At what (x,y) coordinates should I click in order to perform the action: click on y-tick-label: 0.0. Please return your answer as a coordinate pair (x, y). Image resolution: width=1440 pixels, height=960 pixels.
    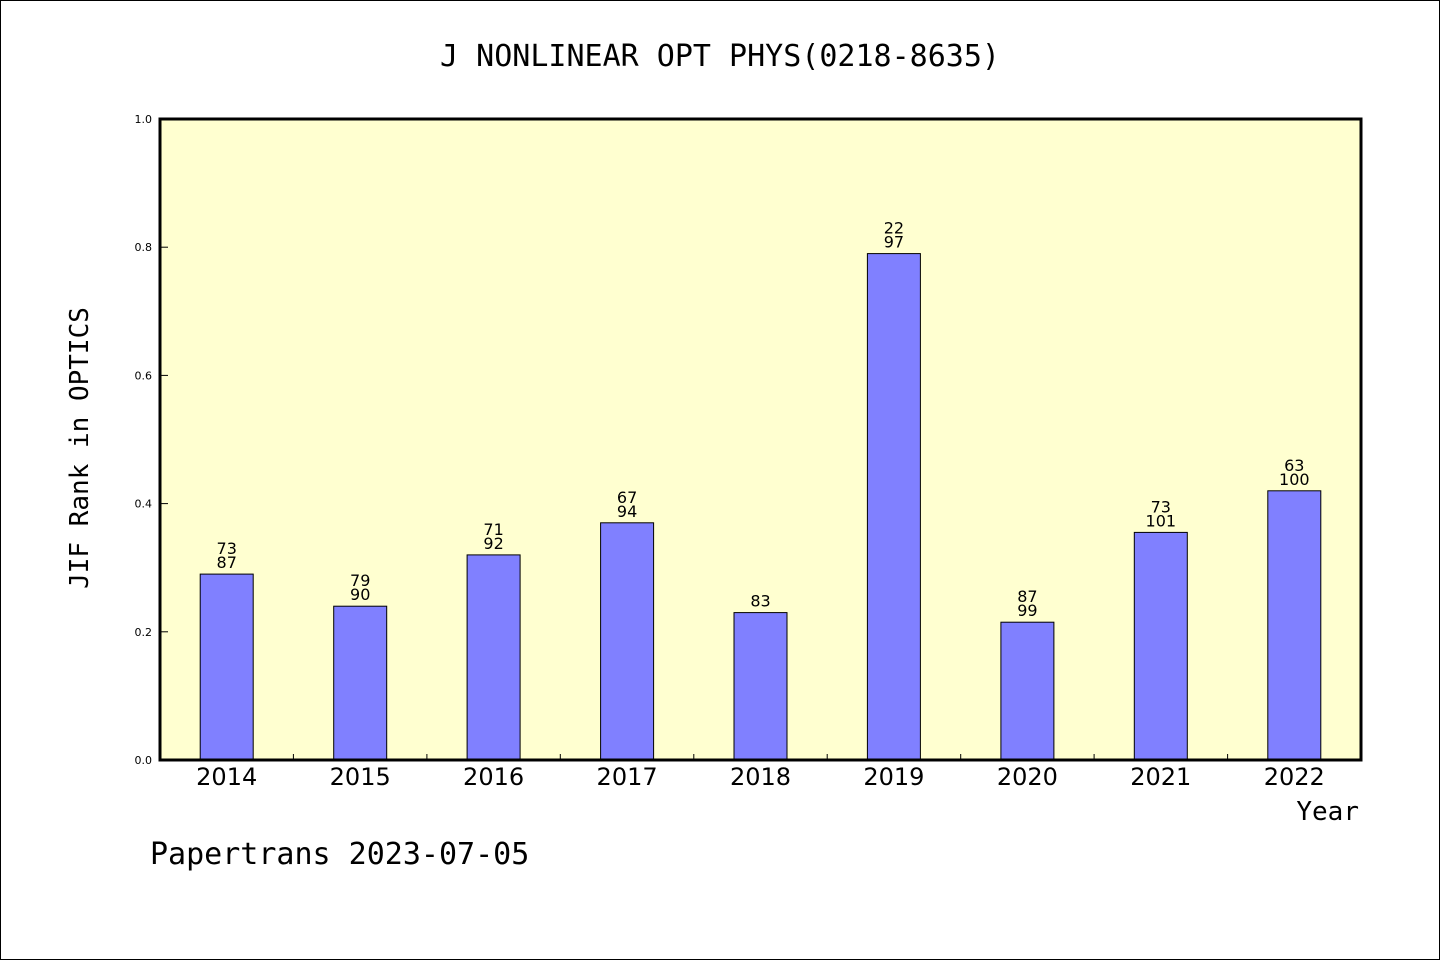
    Looking at the image, I should click on (144, 760).